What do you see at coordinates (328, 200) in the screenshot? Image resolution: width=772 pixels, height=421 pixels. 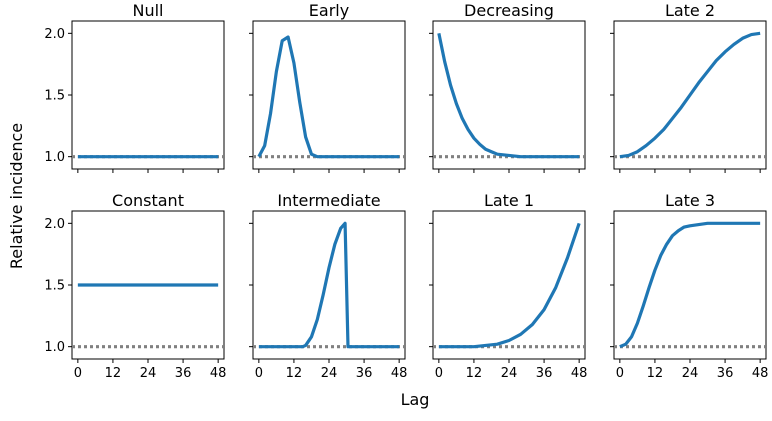 I see `panel-title-intermediate: Intermediate` at bounding box center [328, 200].